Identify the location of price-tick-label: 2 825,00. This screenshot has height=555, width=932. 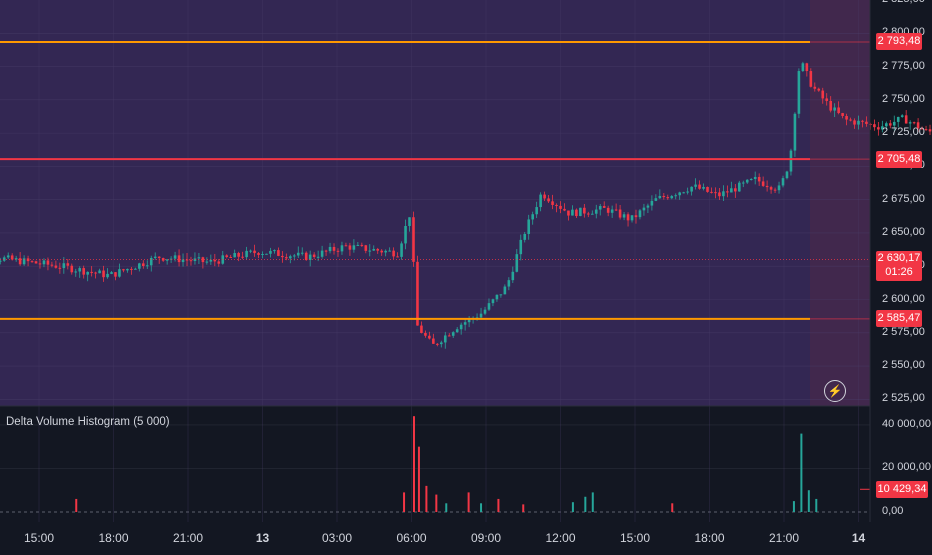
(903, 2).